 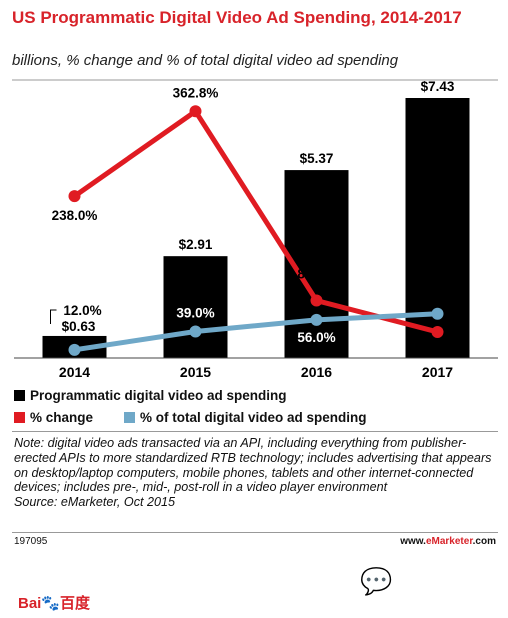 What do you see at coordinates (255, 532) in the screenshot?
I see `footer-divider` at bounding box center [255, 532].